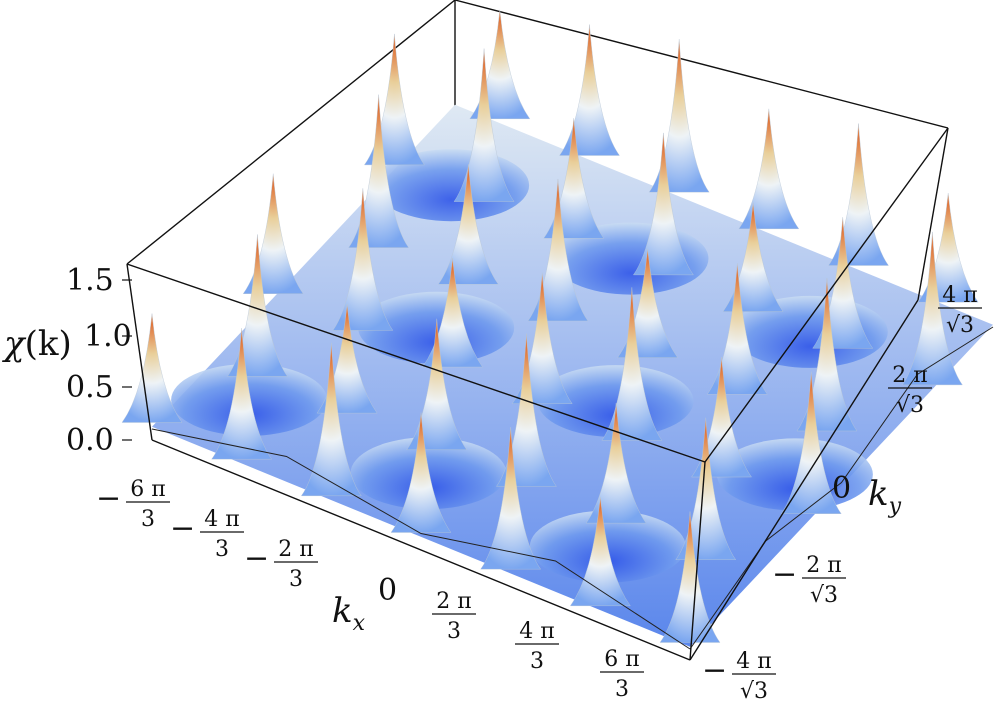  Describe the element at coordinates (133, 504) in the screenshot. I see `x-tick-label: −6 π 3` at that location.